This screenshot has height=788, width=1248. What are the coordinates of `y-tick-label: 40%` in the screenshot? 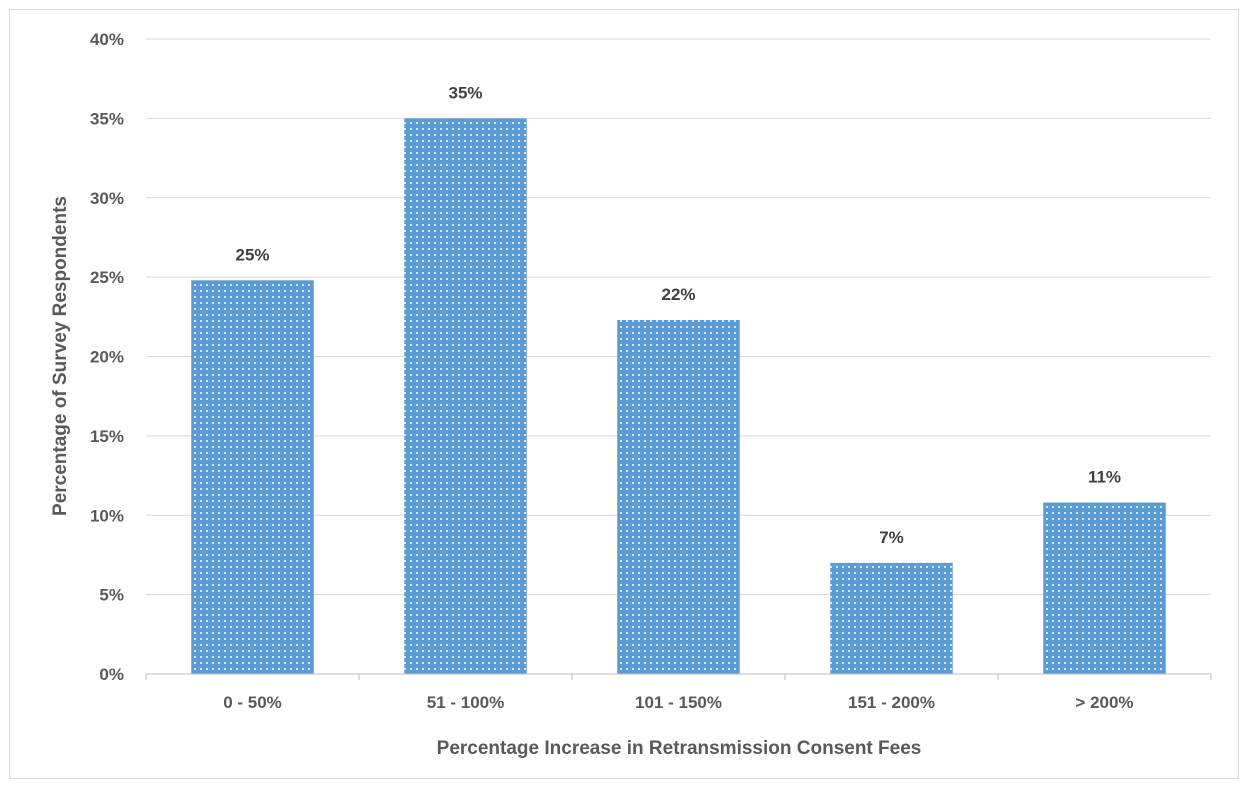 It's located at (107, 39).